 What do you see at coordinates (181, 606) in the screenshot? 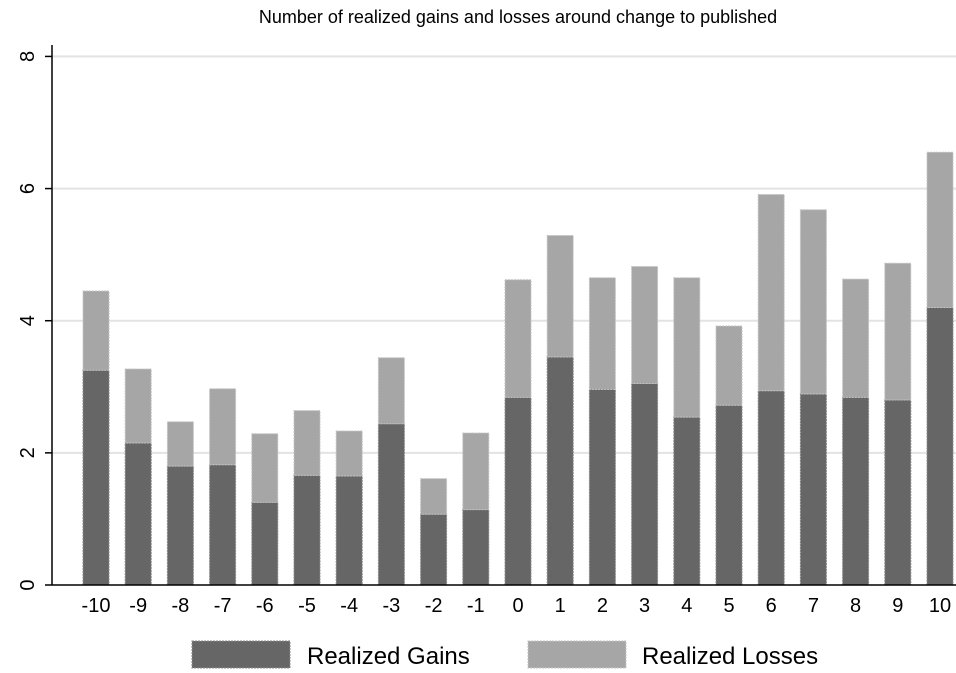
I see `x-tick-label: -8` at bounding box center [181, 606].